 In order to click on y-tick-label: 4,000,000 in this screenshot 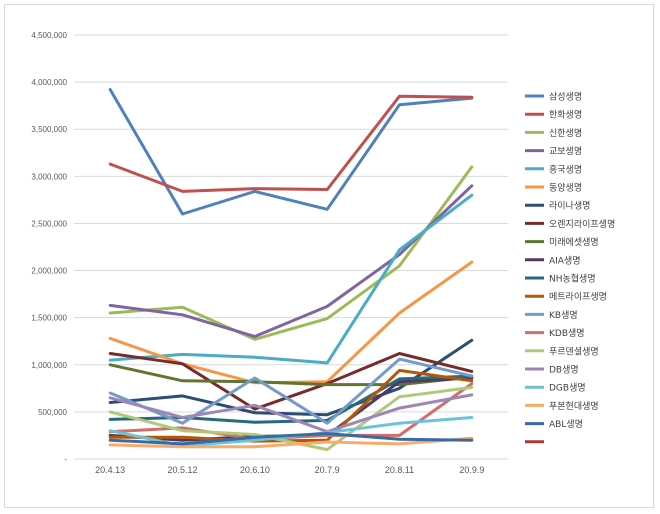, I will do `click(49, 82)`.